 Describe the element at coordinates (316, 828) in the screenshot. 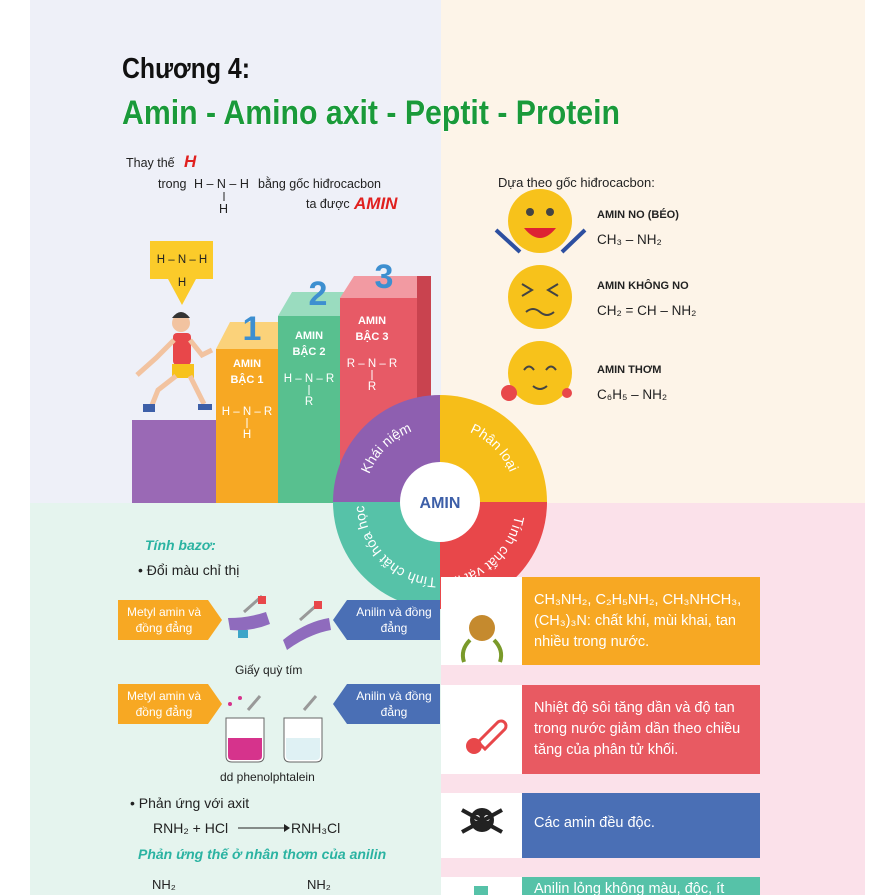

I see `equation: RNH₃Cl` at that location.